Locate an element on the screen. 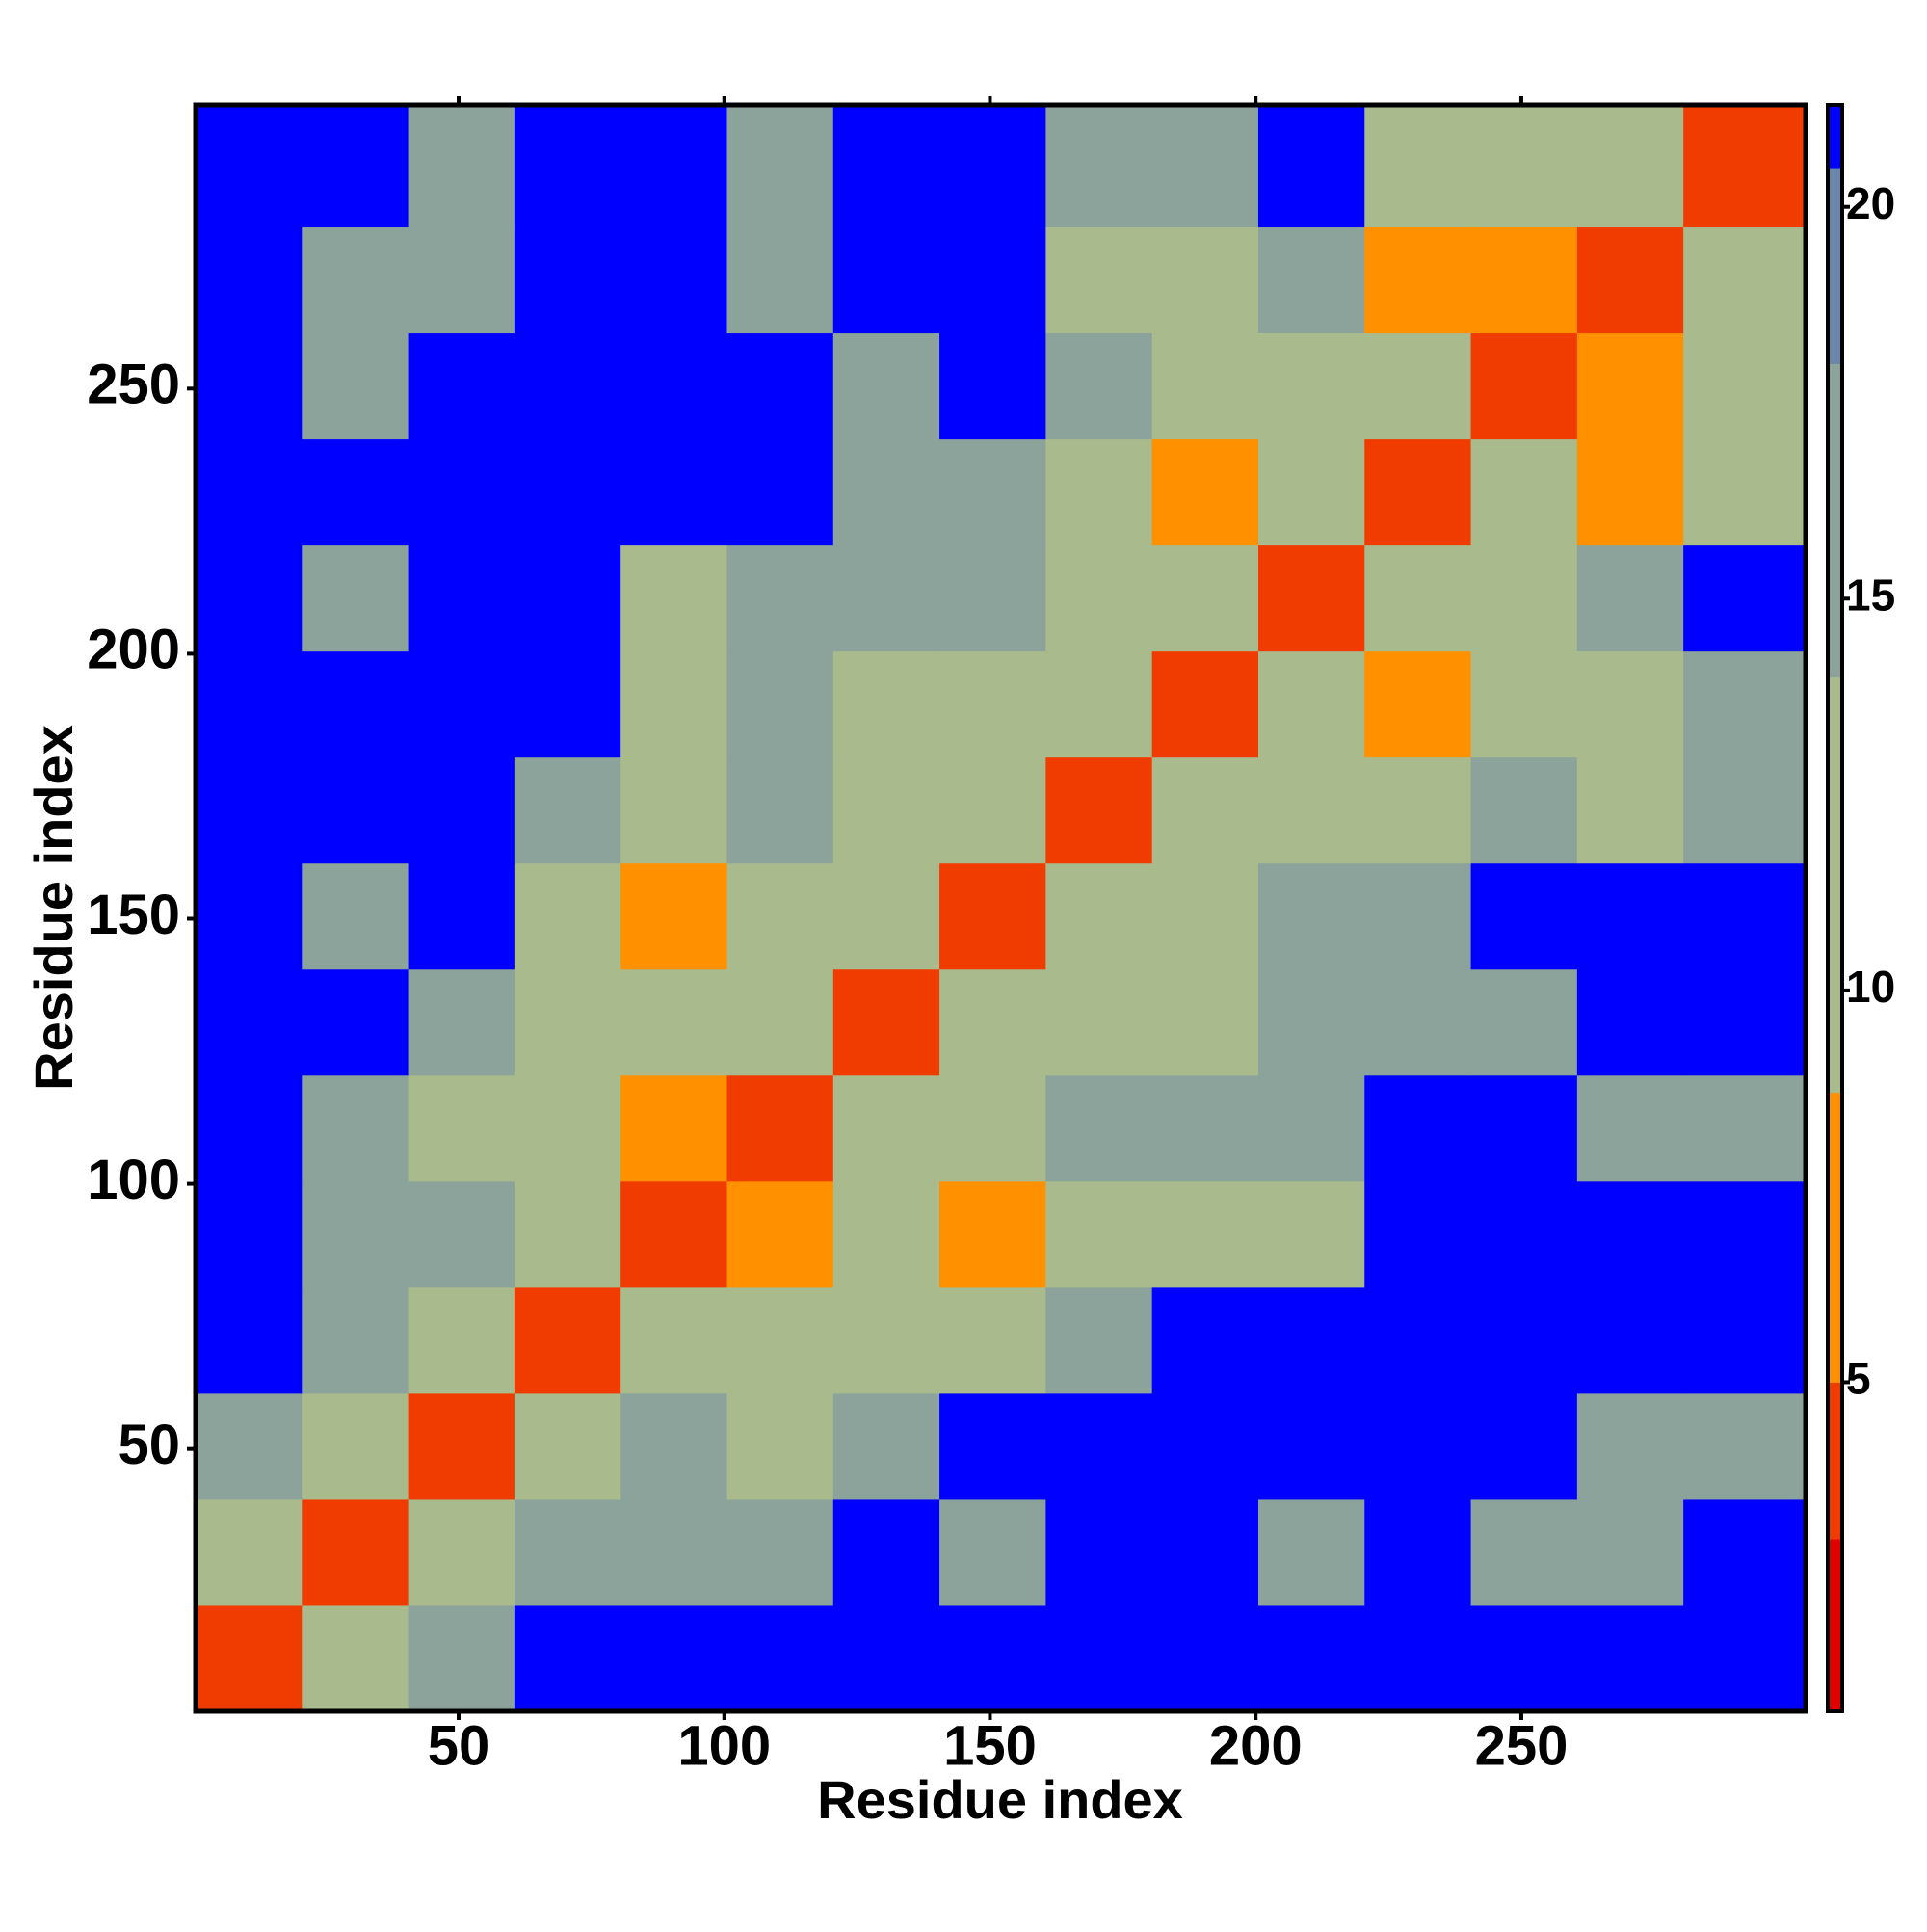  x-tick-label: 100 is located at coordinates (724, 1745).